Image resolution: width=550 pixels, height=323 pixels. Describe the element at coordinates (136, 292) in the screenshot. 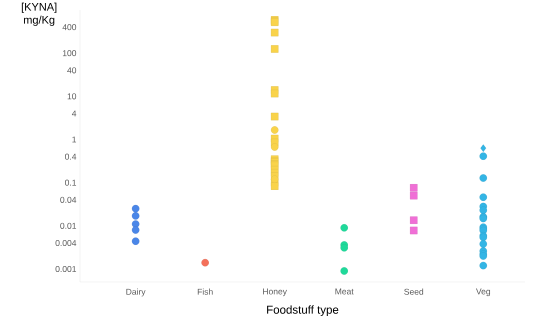

I see `x-tick-label: Dairy` at that location.